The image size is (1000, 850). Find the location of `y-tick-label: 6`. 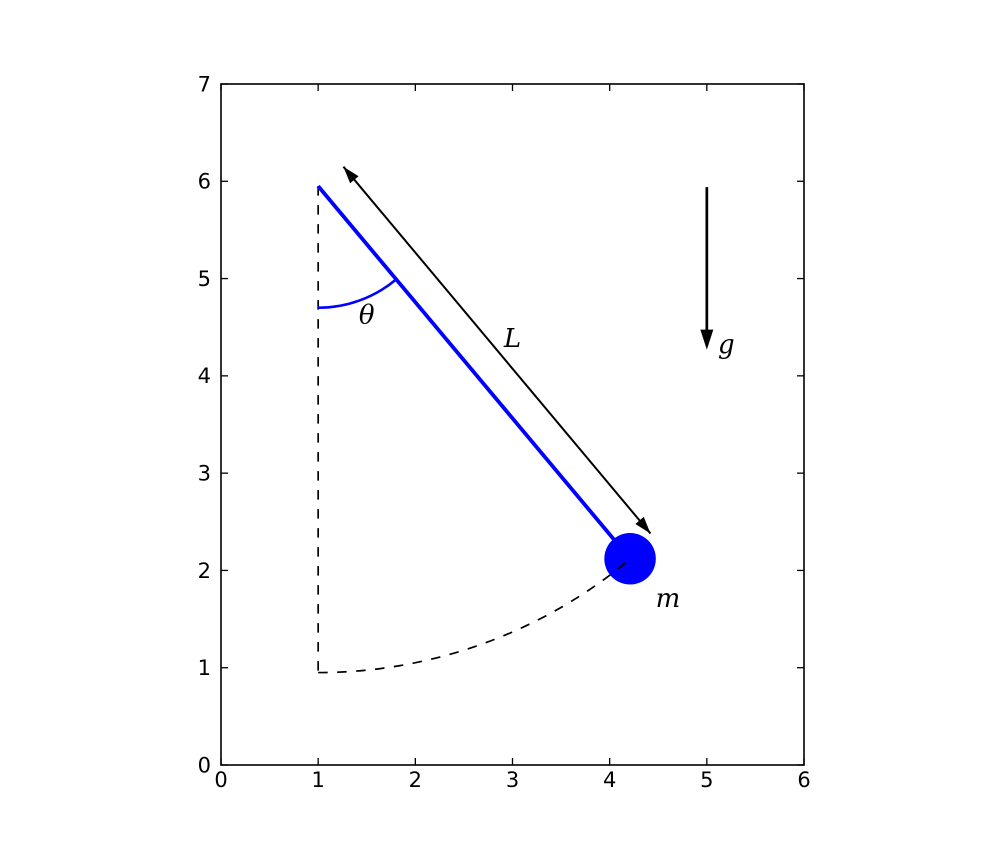

y-tick-label: 6 is located at coordinates (204, 182).